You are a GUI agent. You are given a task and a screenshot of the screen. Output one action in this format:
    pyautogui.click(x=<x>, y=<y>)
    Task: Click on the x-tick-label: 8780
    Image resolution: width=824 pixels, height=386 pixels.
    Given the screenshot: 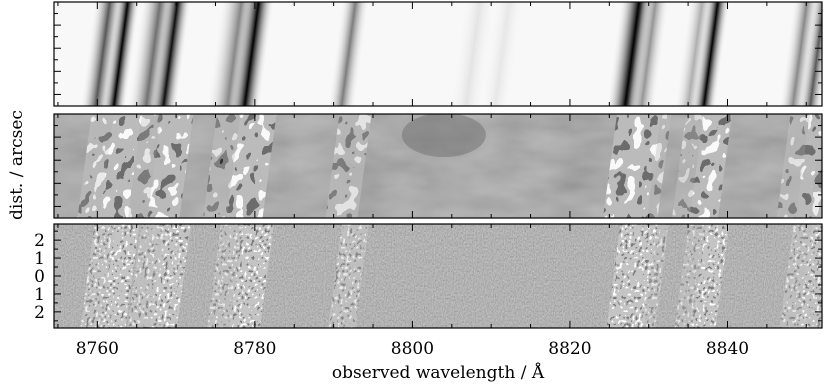 What is the action you would take?
    pyautogui.click(x=254, y=349)
    